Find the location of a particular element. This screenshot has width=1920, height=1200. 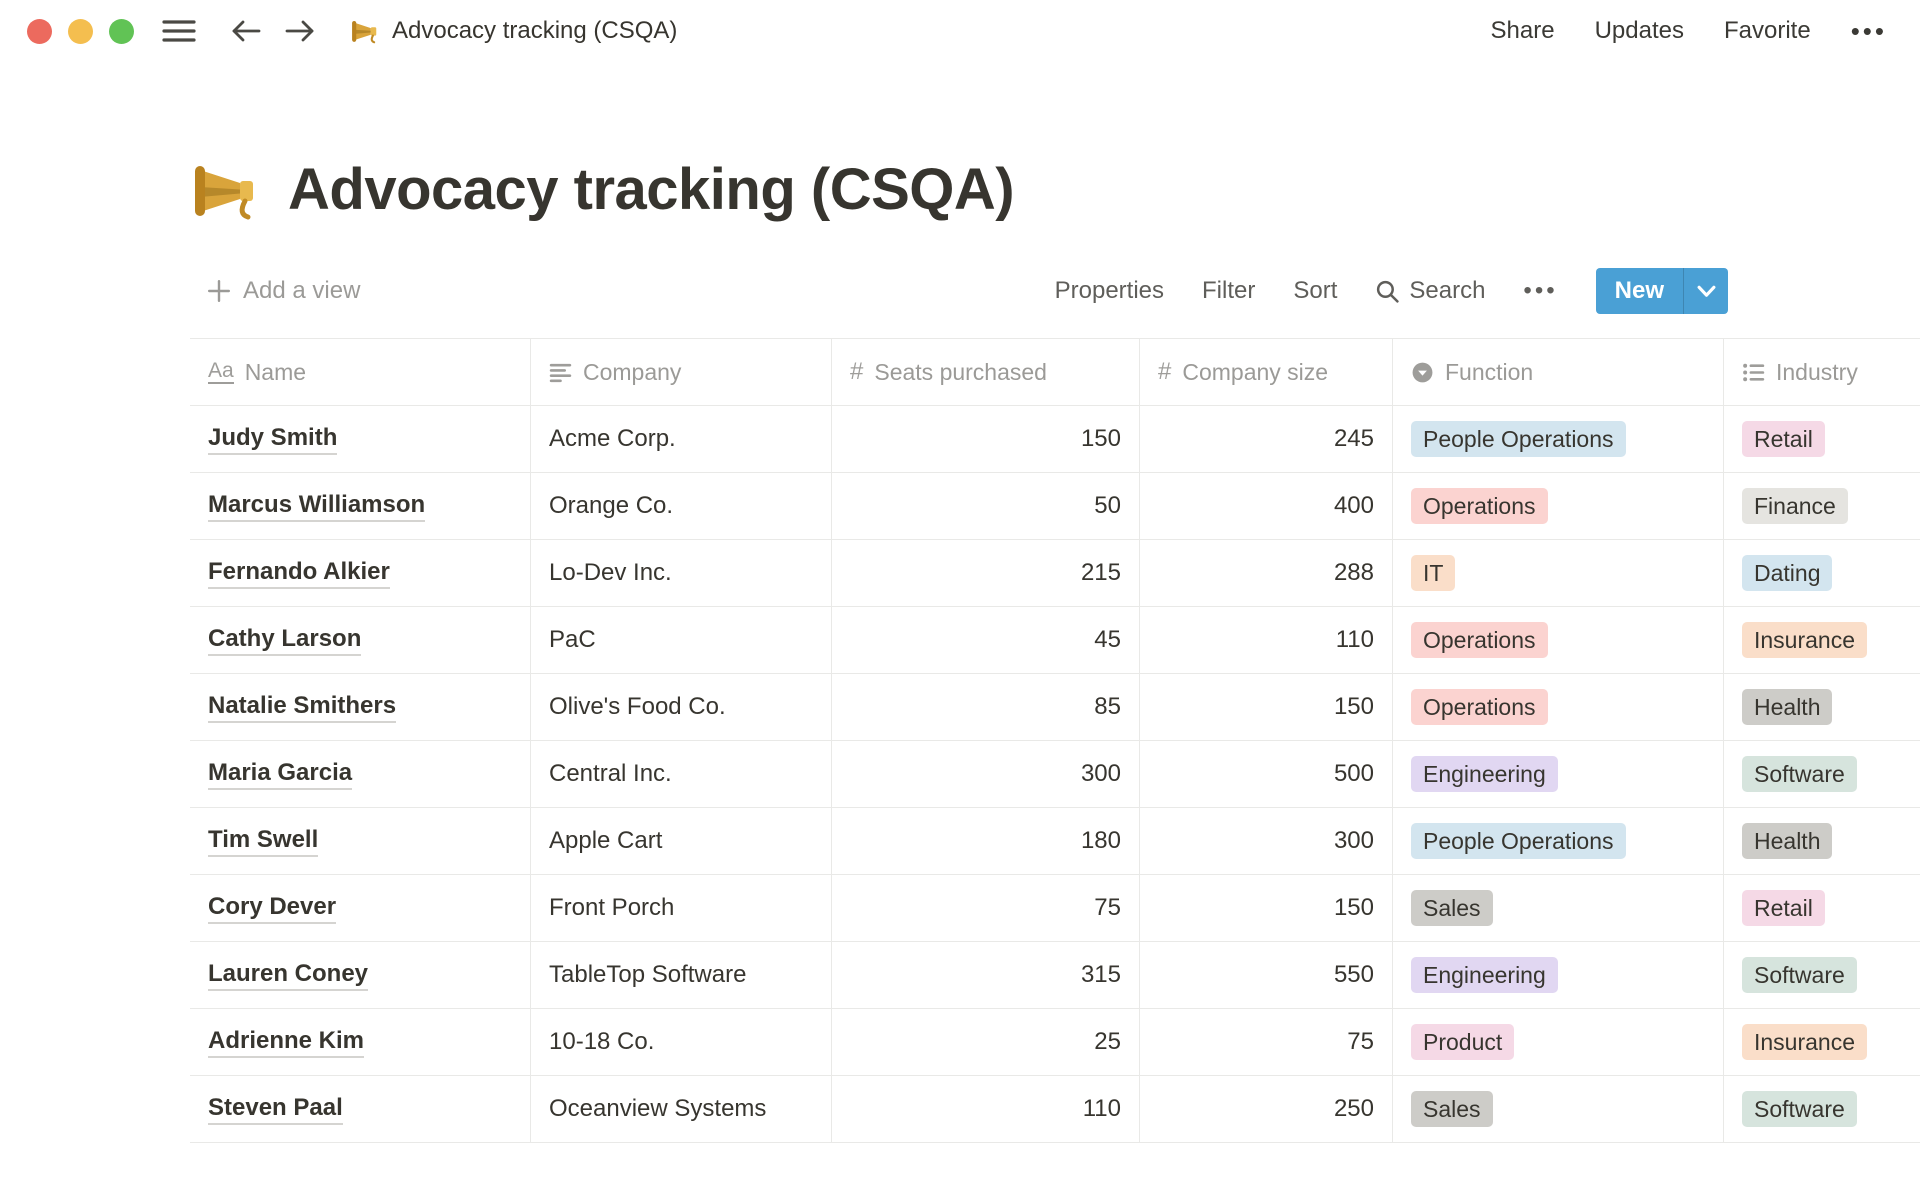

company-cell: 10-18 Co. is located at coordinates (680, 1042).